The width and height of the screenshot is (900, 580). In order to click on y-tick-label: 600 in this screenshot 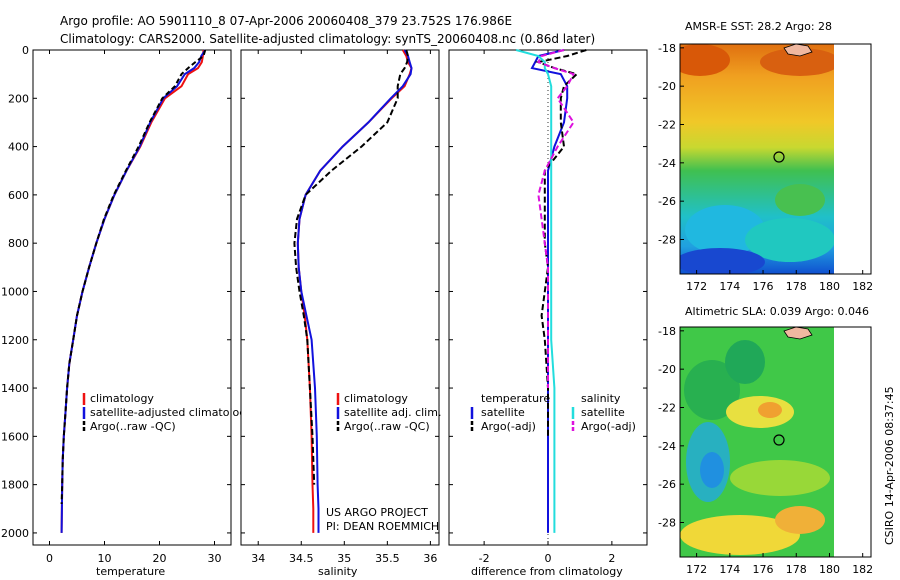, I will do `click(18, 195)`.